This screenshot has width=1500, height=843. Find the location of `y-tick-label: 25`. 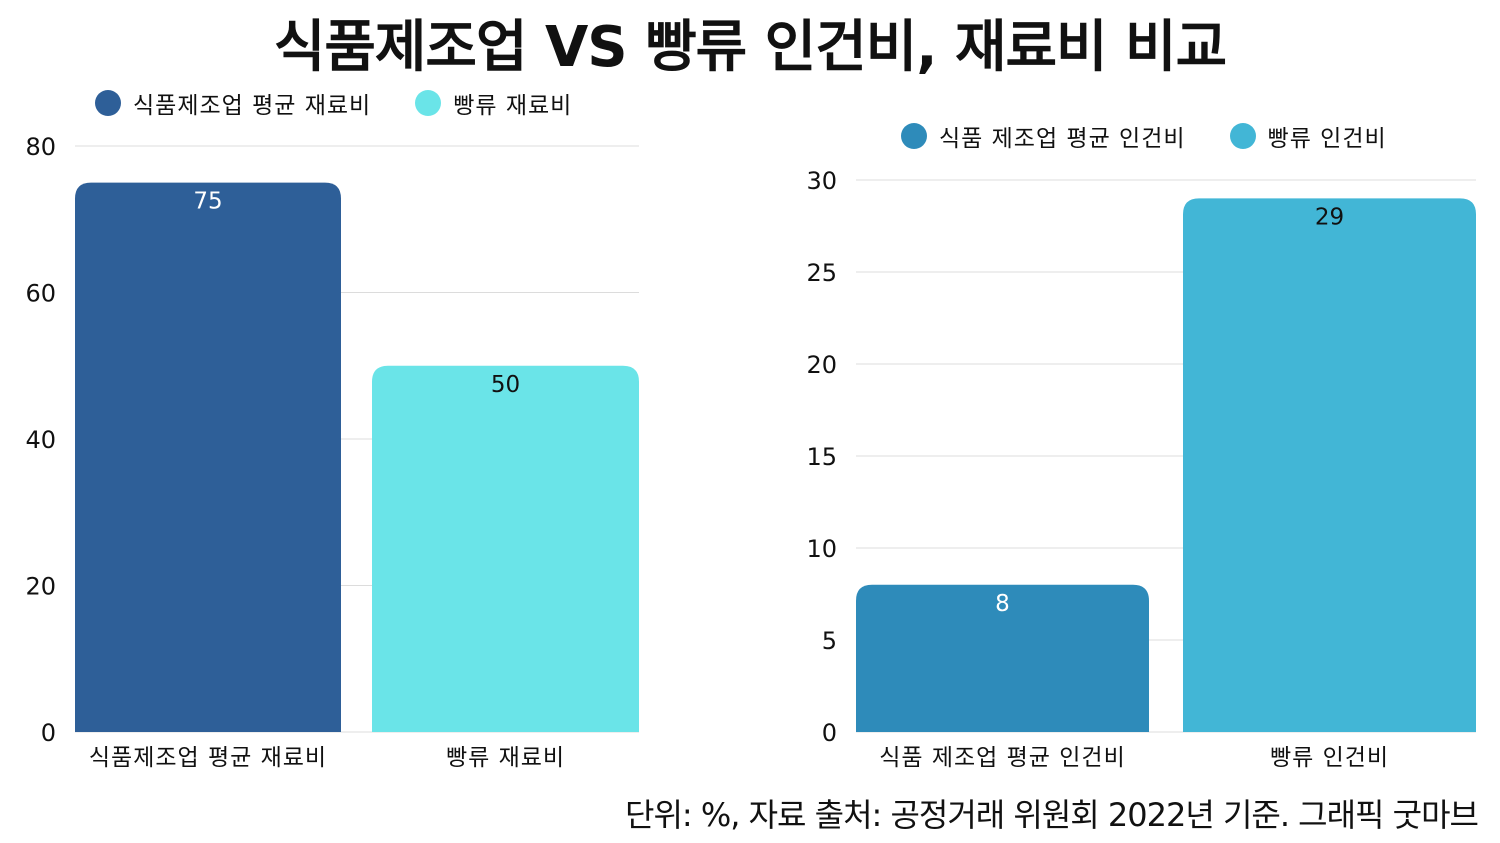

y-tick-label: 25 is located at coordinates (821, 273).